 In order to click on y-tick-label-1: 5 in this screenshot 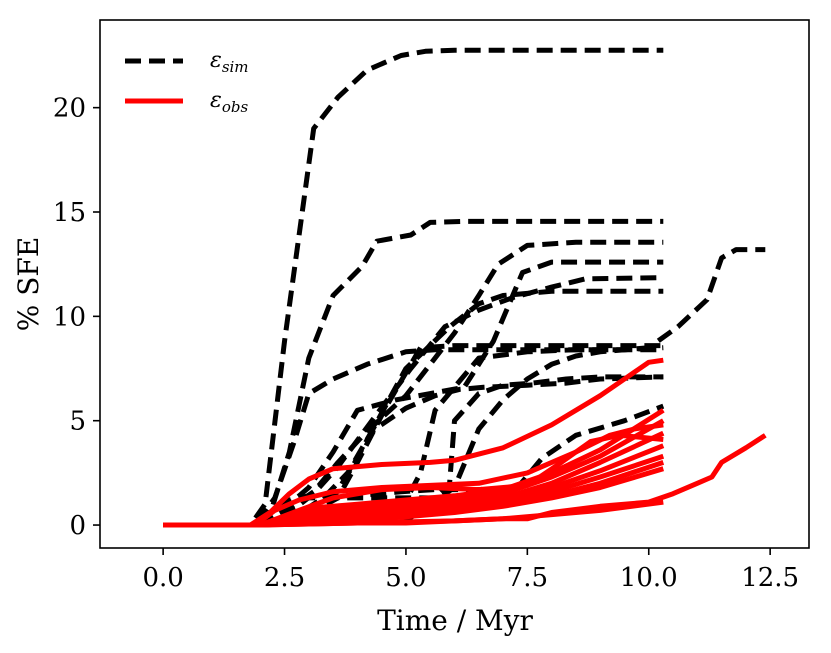, I will do `click(77, 422)`.